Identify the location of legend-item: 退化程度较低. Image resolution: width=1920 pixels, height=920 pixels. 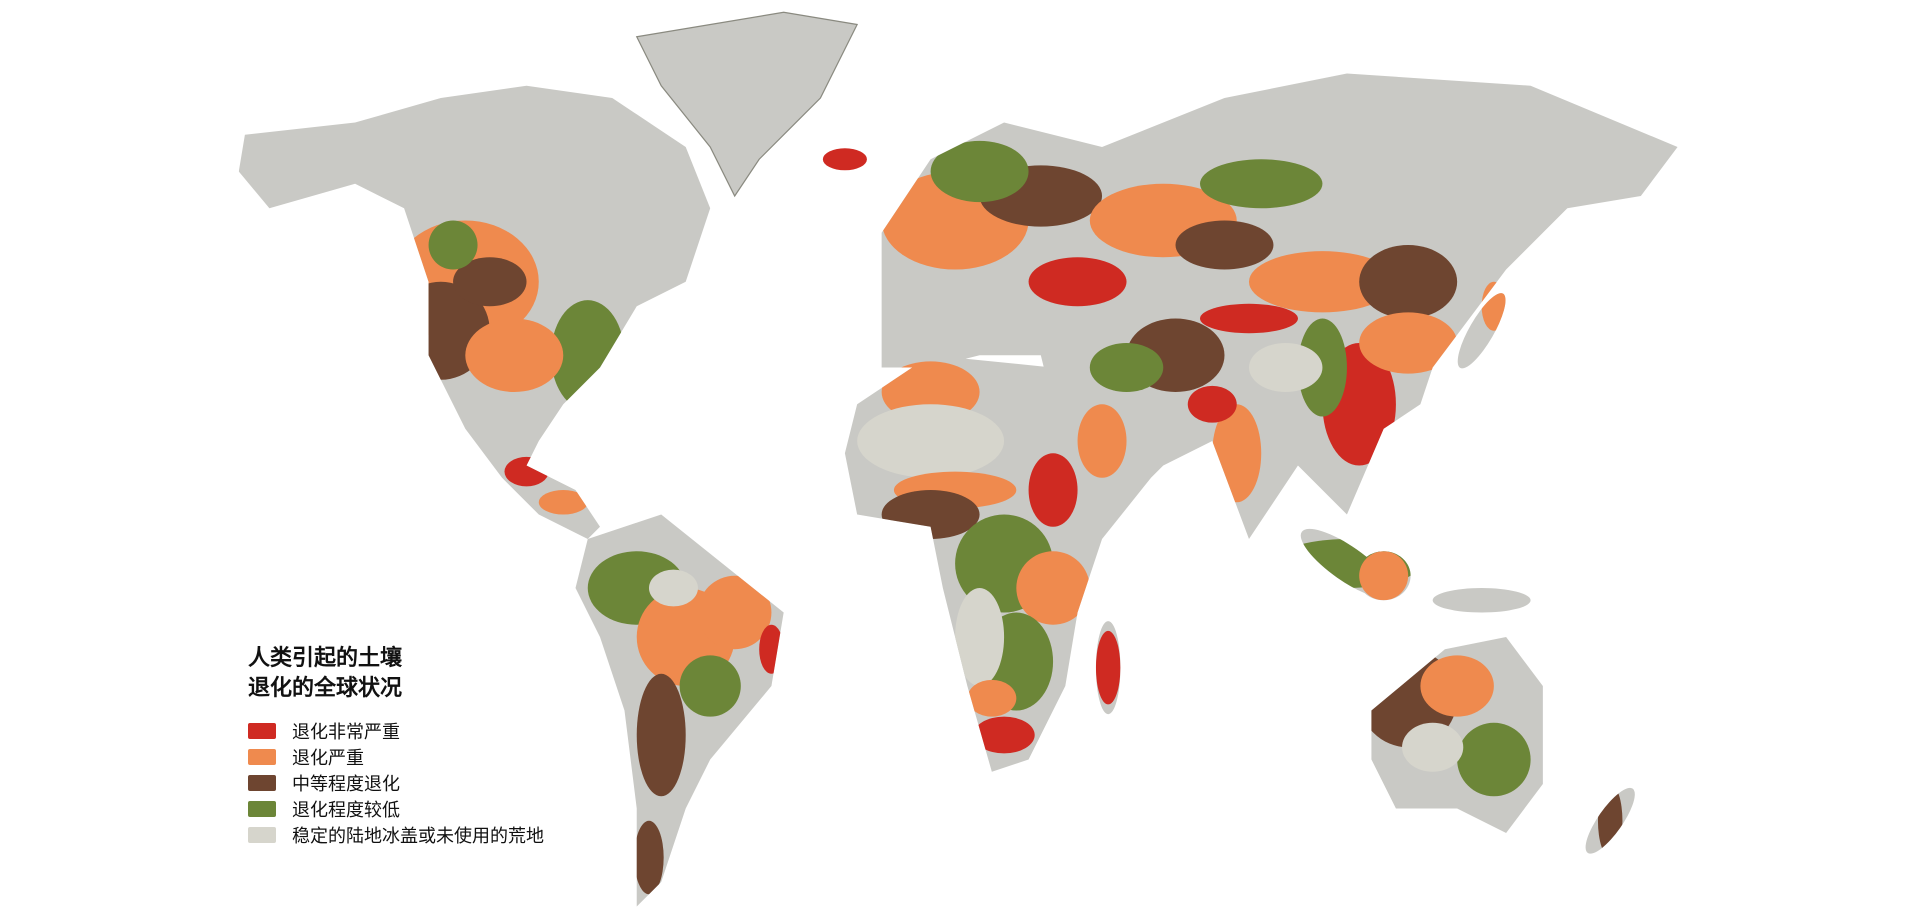
(396, 809).